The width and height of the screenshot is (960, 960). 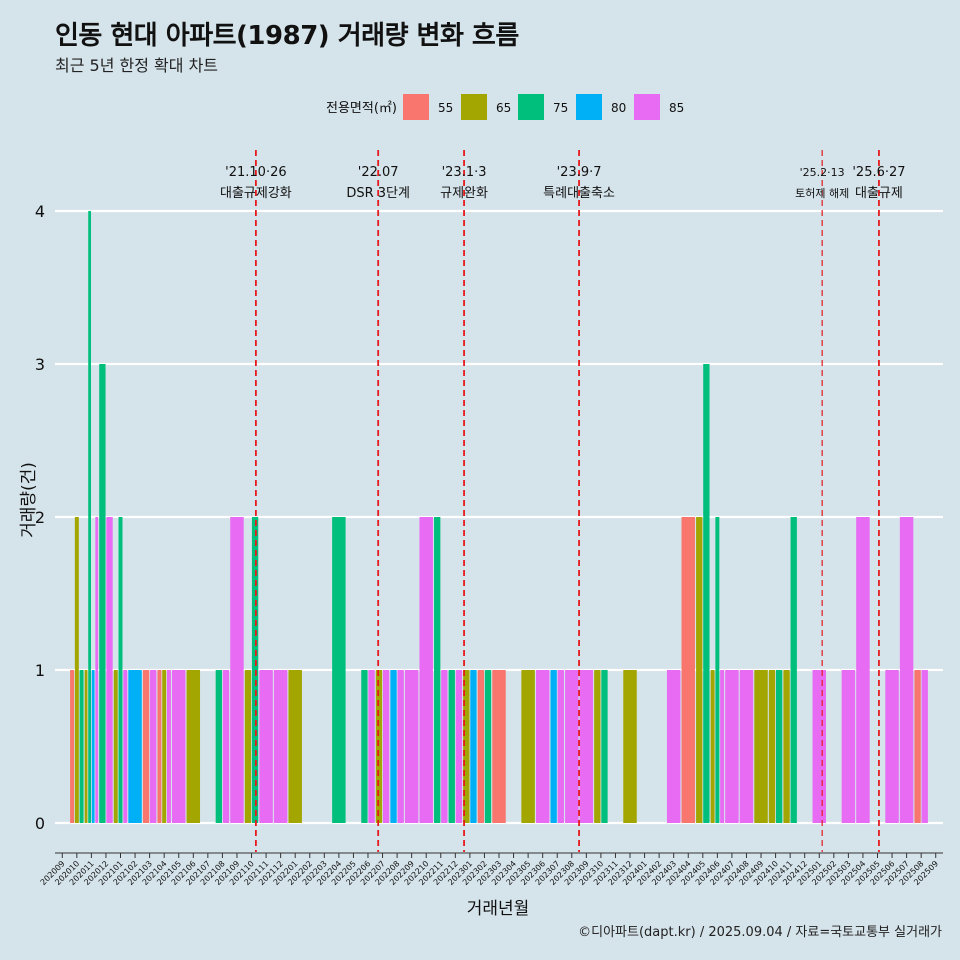 I want to click on event-label: DSR 3단계, so click(x=378, y=193).